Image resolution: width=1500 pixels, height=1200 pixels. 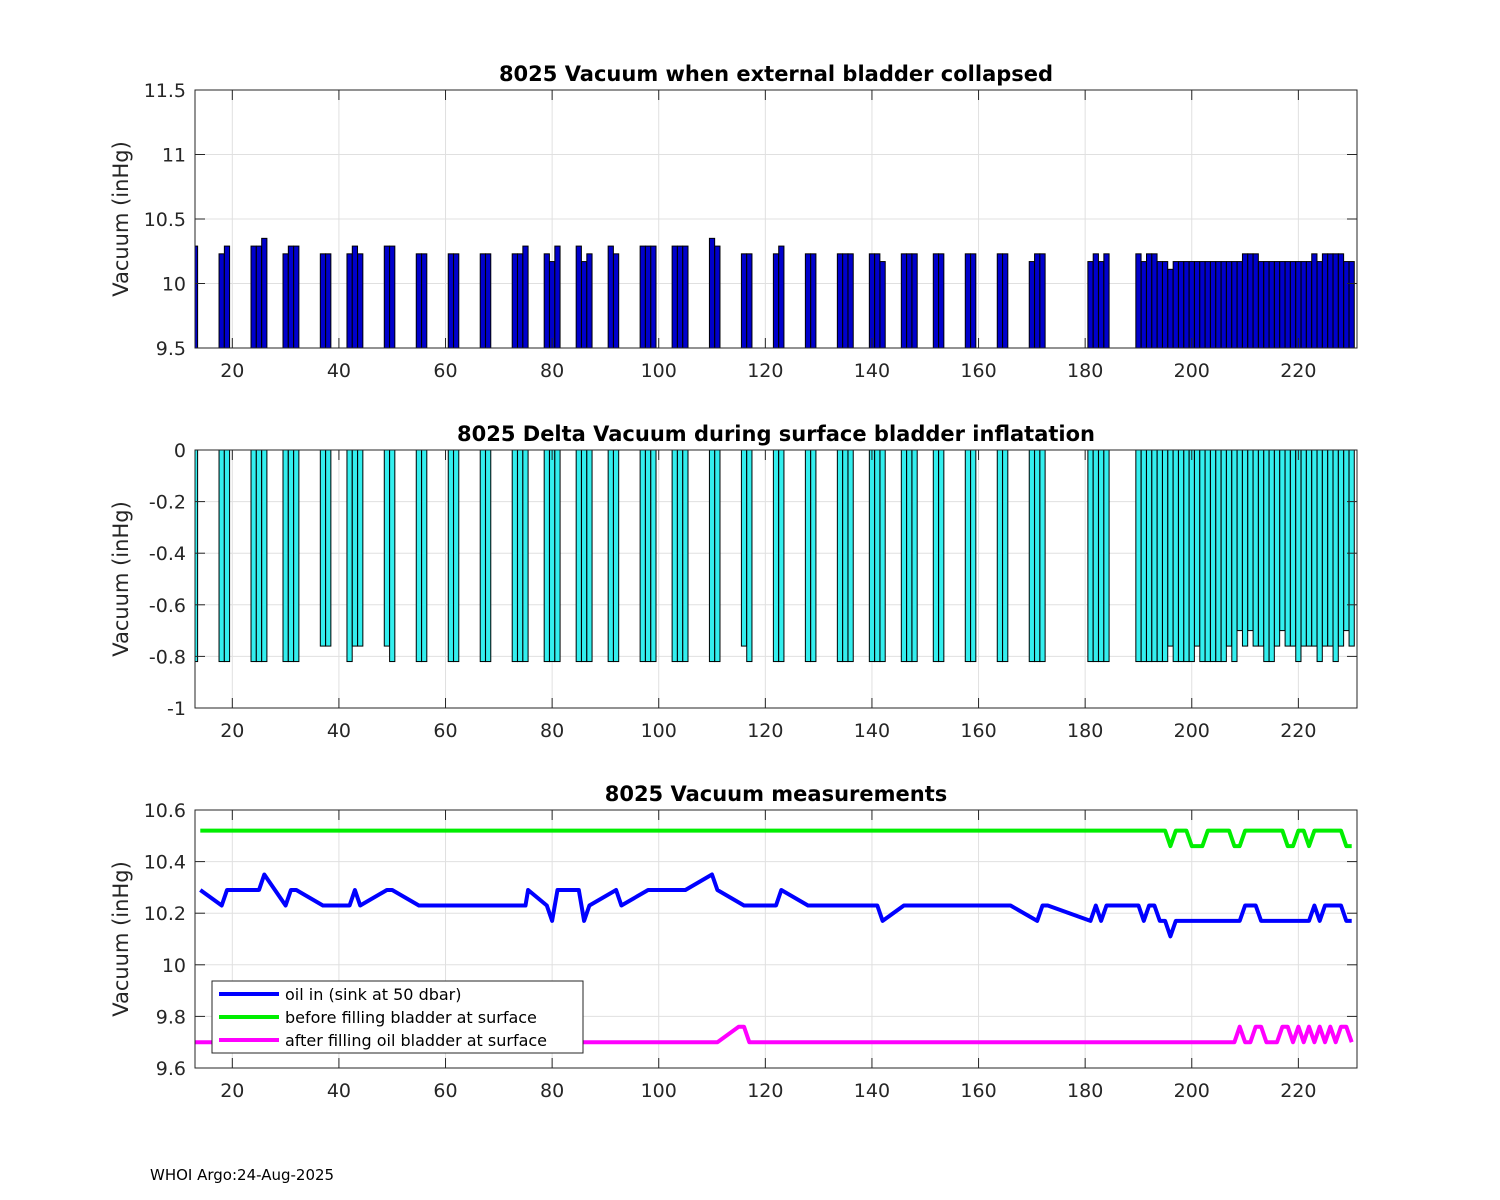 I want to click on x-tick-label: 120, so click(x=765, y=731).